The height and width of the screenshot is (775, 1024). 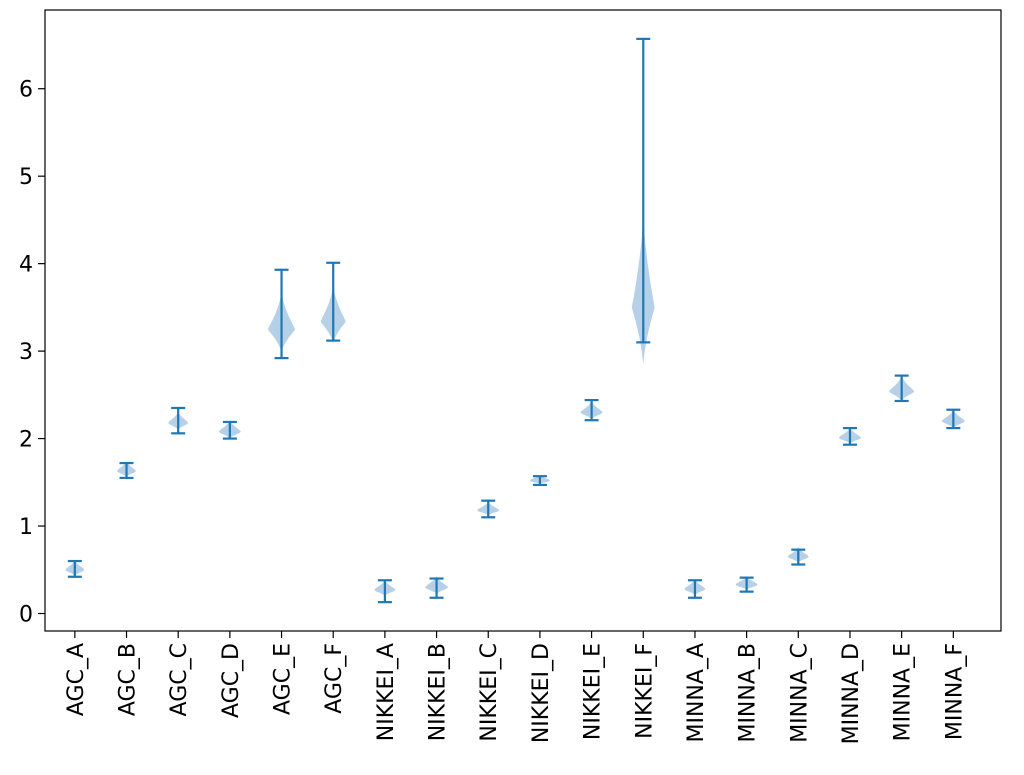 I want to click on x-tick-label: AGC_F, so click(x=334, y=678).